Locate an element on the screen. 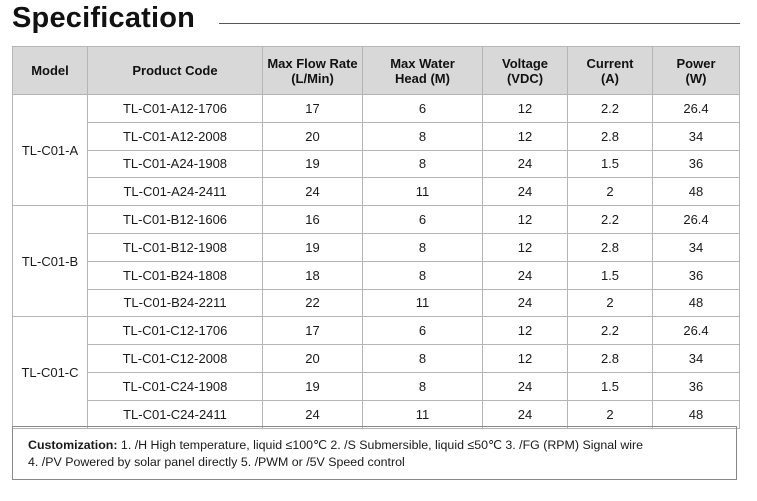 This screenshot has height=501, width=757. header-model: Model is located at coordinates (50, 70).